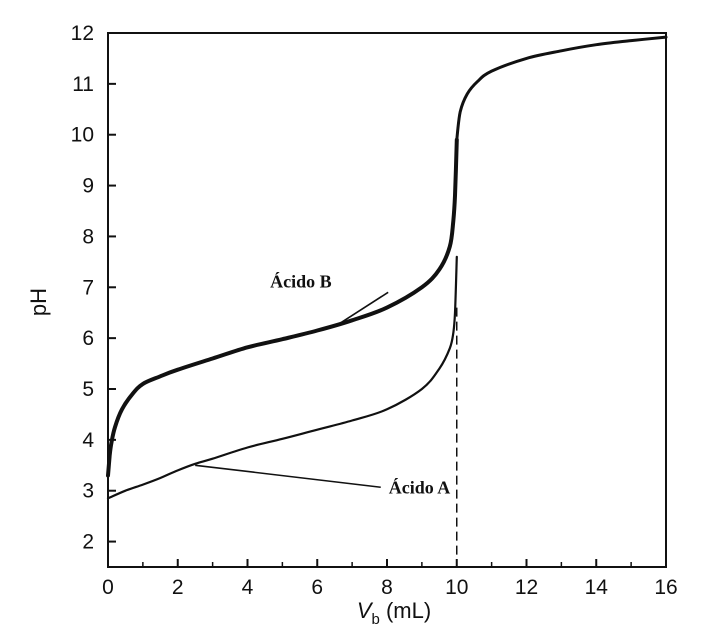 Image resolution: width=701 pixels, height=628 pixels. What do you see at coordinates (597, 587) in the screenshot?
I see `x-tick-label: 14` at bounding box center [597, 587].